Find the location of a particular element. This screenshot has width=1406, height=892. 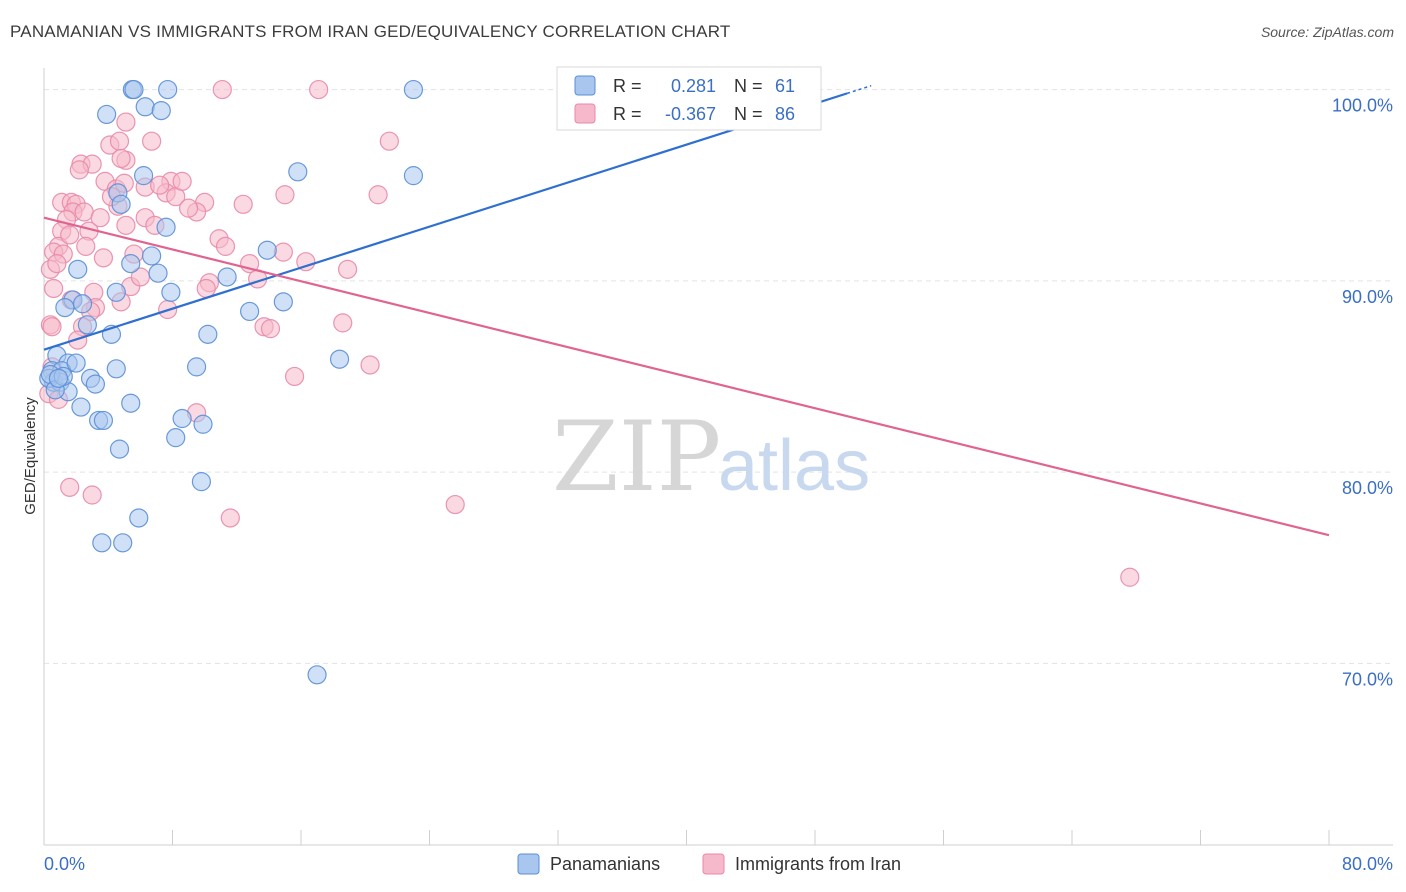

y-tick-label-70: 70.0% is located at coordinates (1367, 679).